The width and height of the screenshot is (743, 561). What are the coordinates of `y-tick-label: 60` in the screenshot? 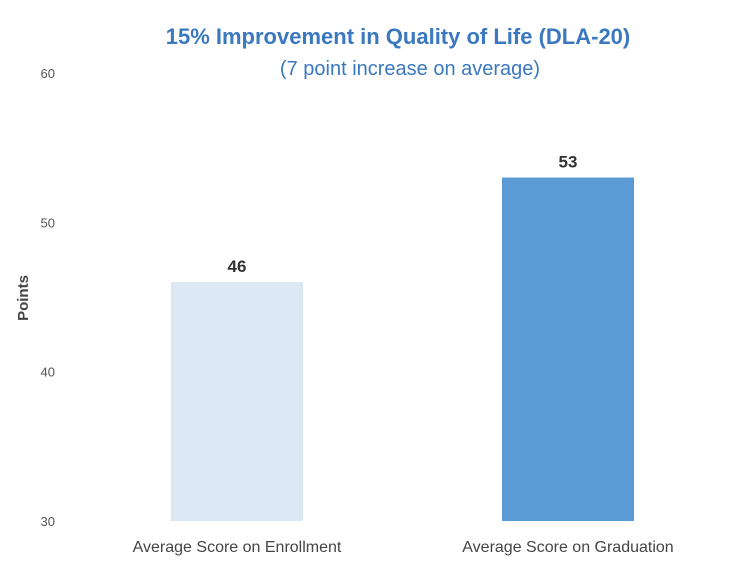 It's located at (48, 73).